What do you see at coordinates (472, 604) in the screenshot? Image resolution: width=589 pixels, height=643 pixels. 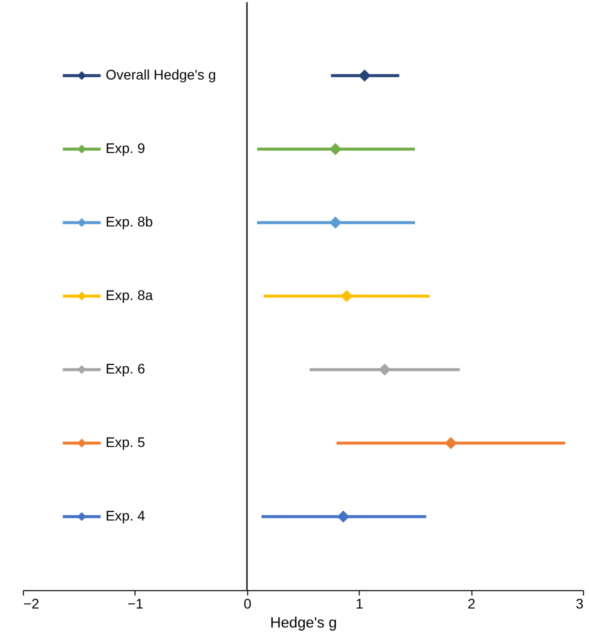 I see `x-tick-label: 2` at bounding box center [472, 604].